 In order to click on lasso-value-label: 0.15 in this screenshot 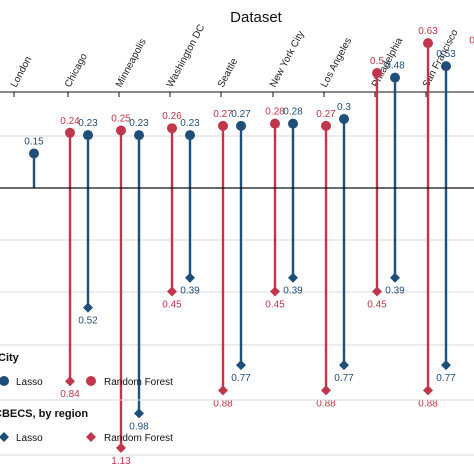, I will do `click(34, 142)`.